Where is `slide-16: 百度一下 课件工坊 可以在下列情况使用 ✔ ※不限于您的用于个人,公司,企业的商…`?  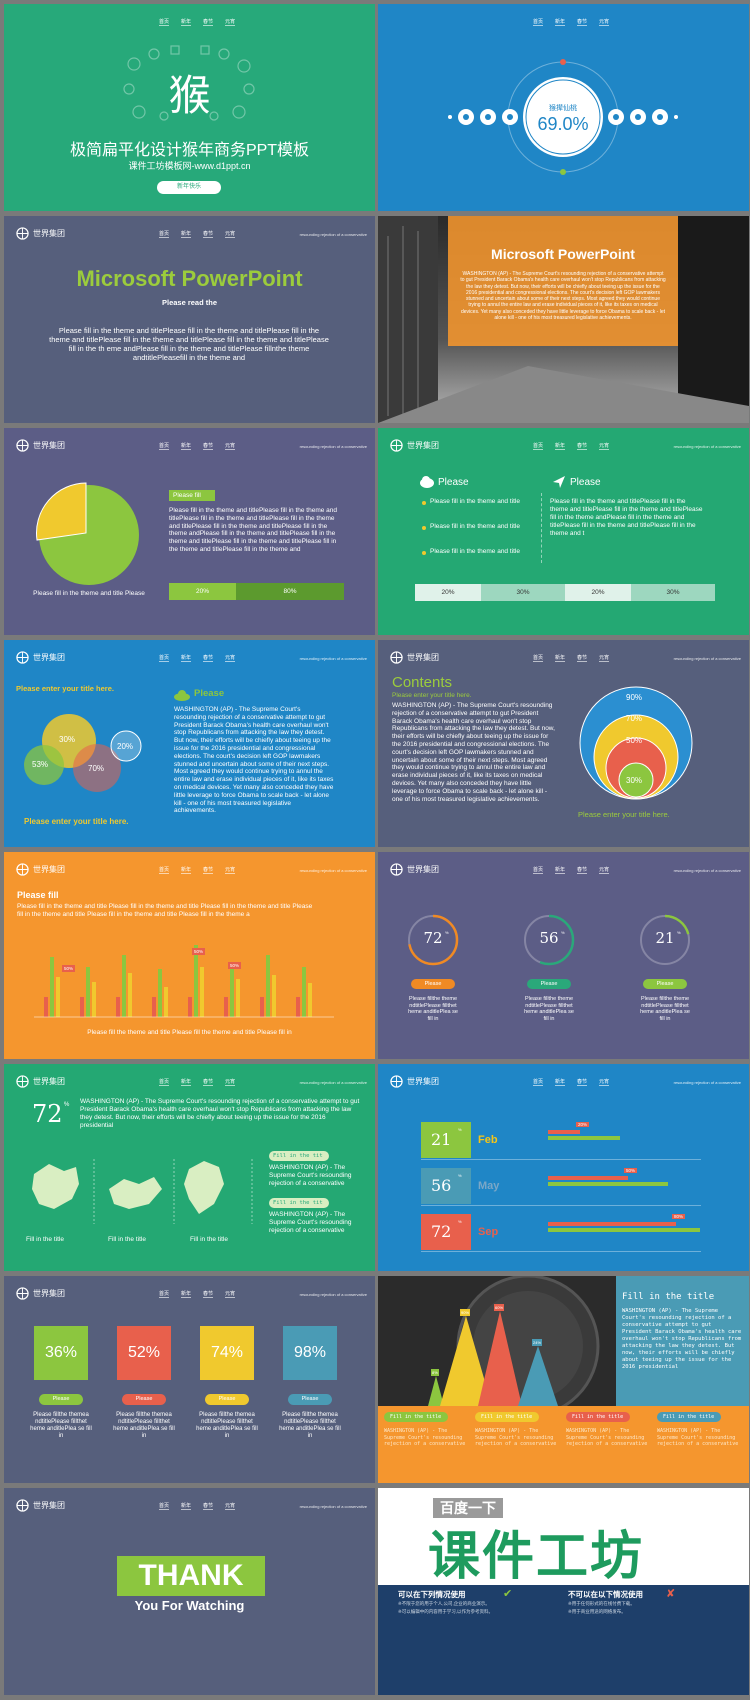
slide-16: 百度一下 课件工坊 可以在下列情况使用 ✔ ※不限于您的用于个人,公司,企业的商… is located at coordinates (563, 1591).